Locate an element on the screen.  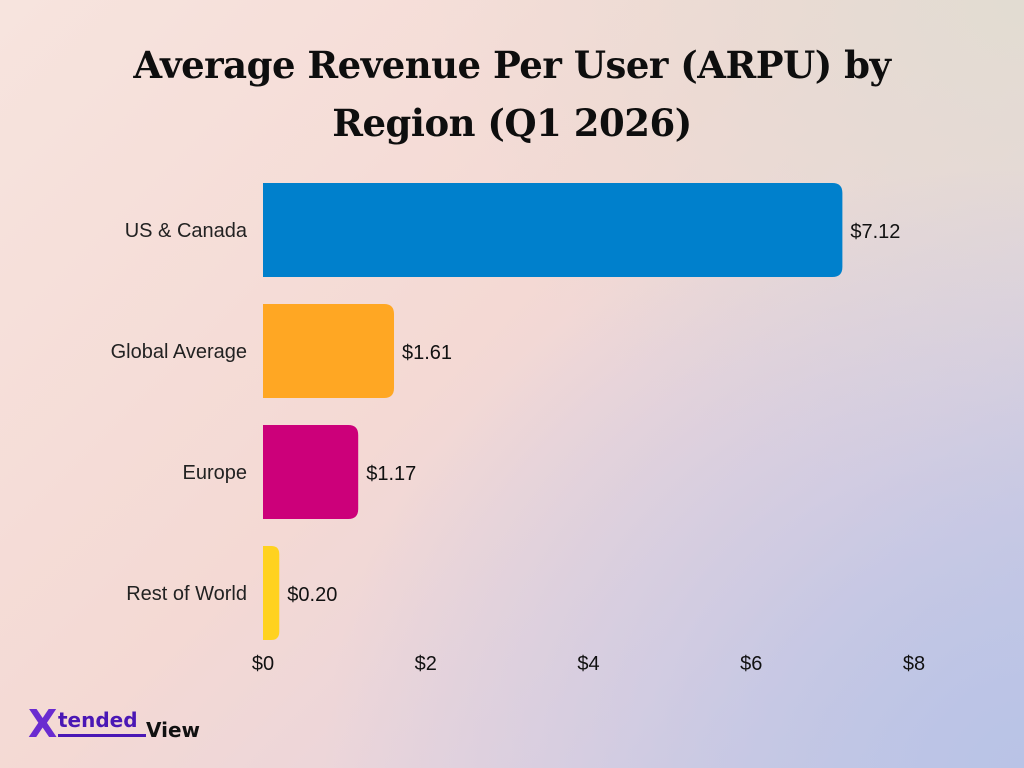
chart-title-line-1: Average Revenue Per User (ARPU) by is located at coordinates (512, 65).